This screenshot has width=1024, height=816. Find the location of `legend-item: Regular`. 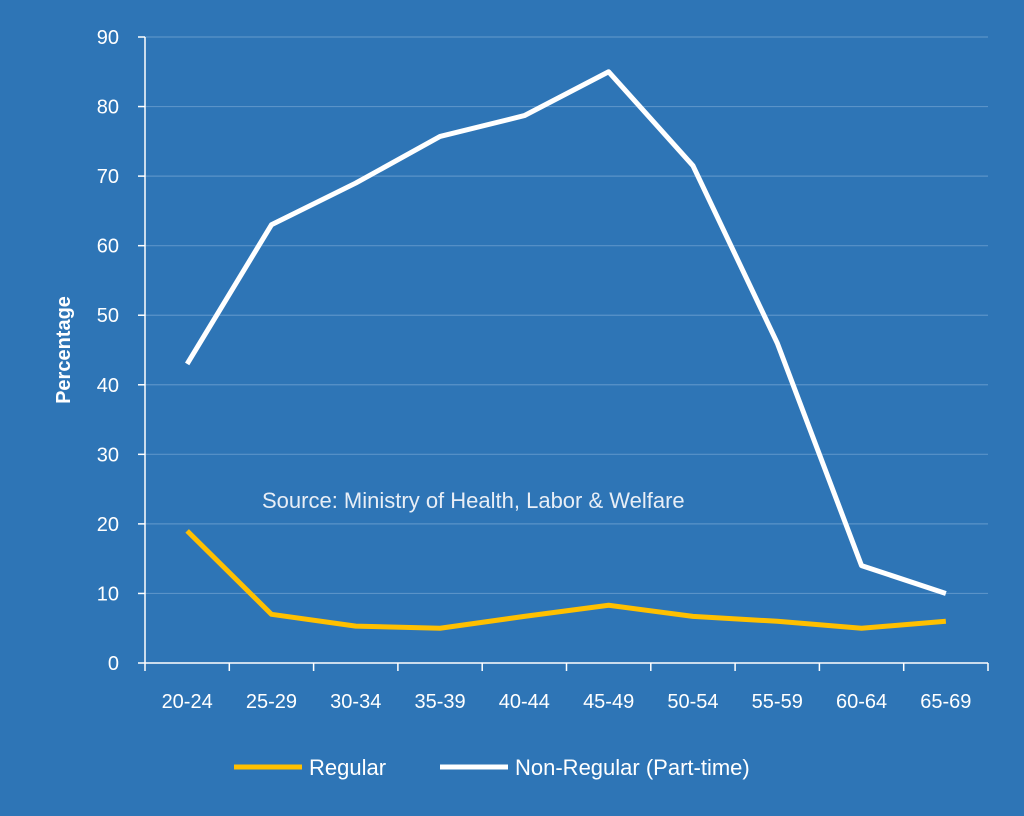

legend-item: Regular is located at coordinates (310, 767).